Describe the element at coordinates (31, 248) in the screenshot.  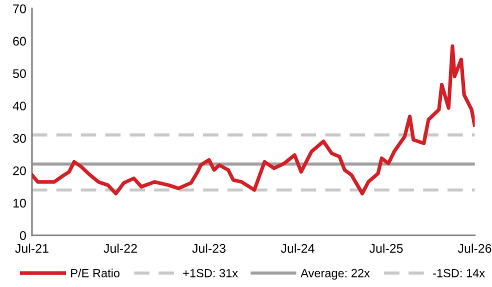
I see `x-tick-label: Jul-21` at that location.